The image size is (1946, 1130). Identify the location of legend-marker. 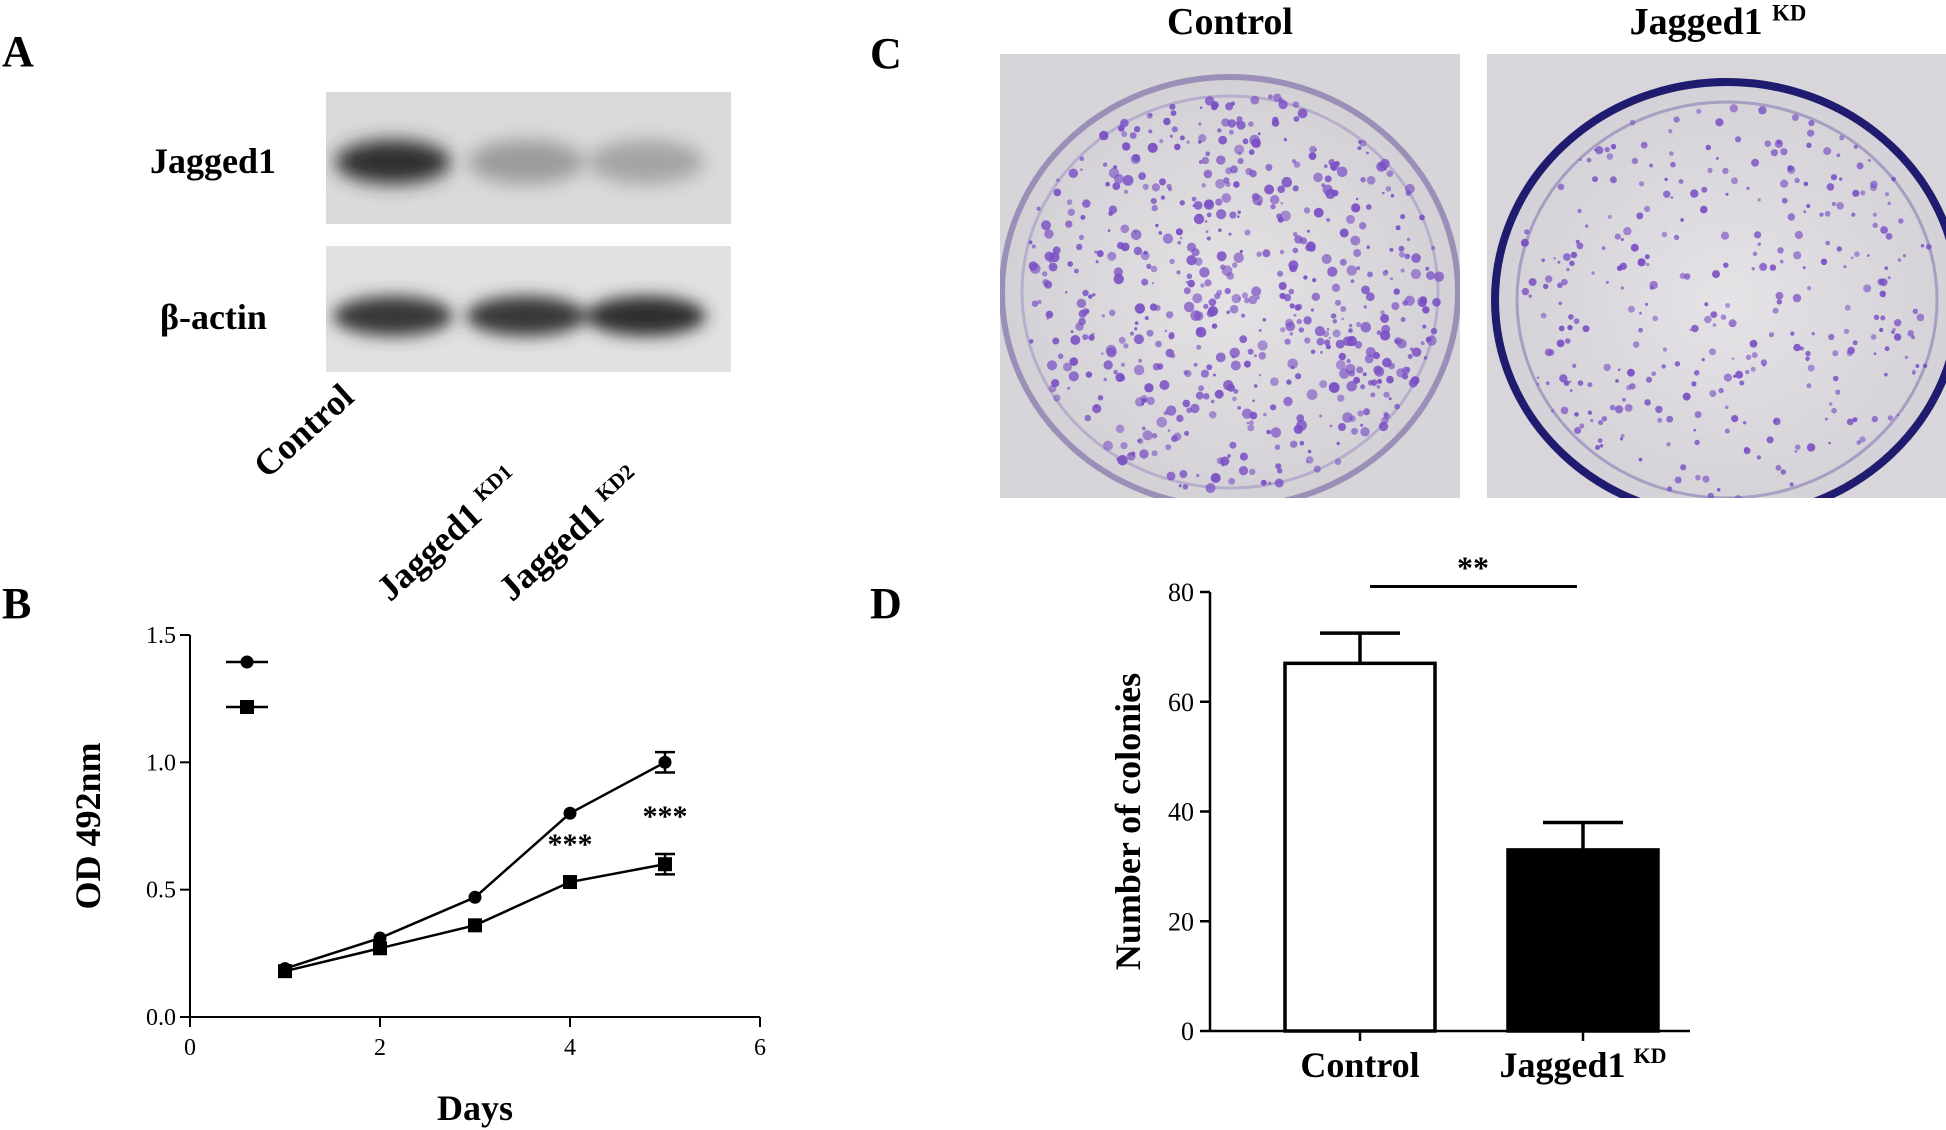
(247, 662).